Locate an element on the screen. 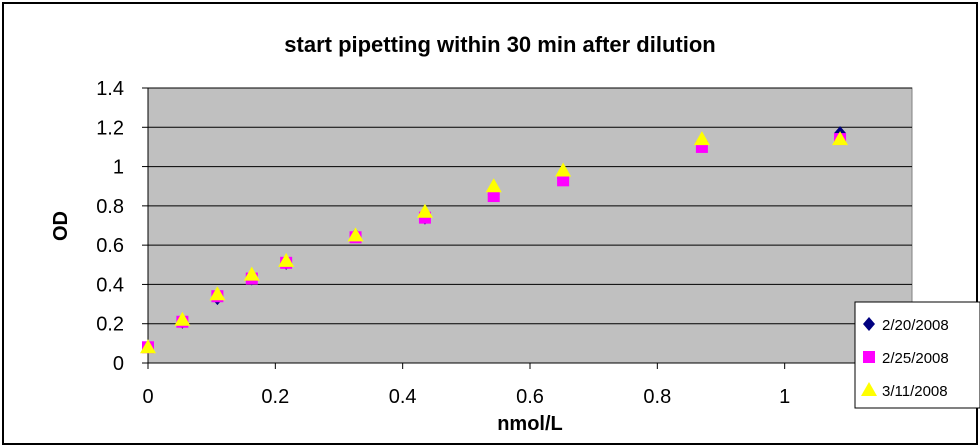 Image resolution: width=980 pixels, height=447 pixels. y-tick-label: 0 is located at coordinates (118, 364).